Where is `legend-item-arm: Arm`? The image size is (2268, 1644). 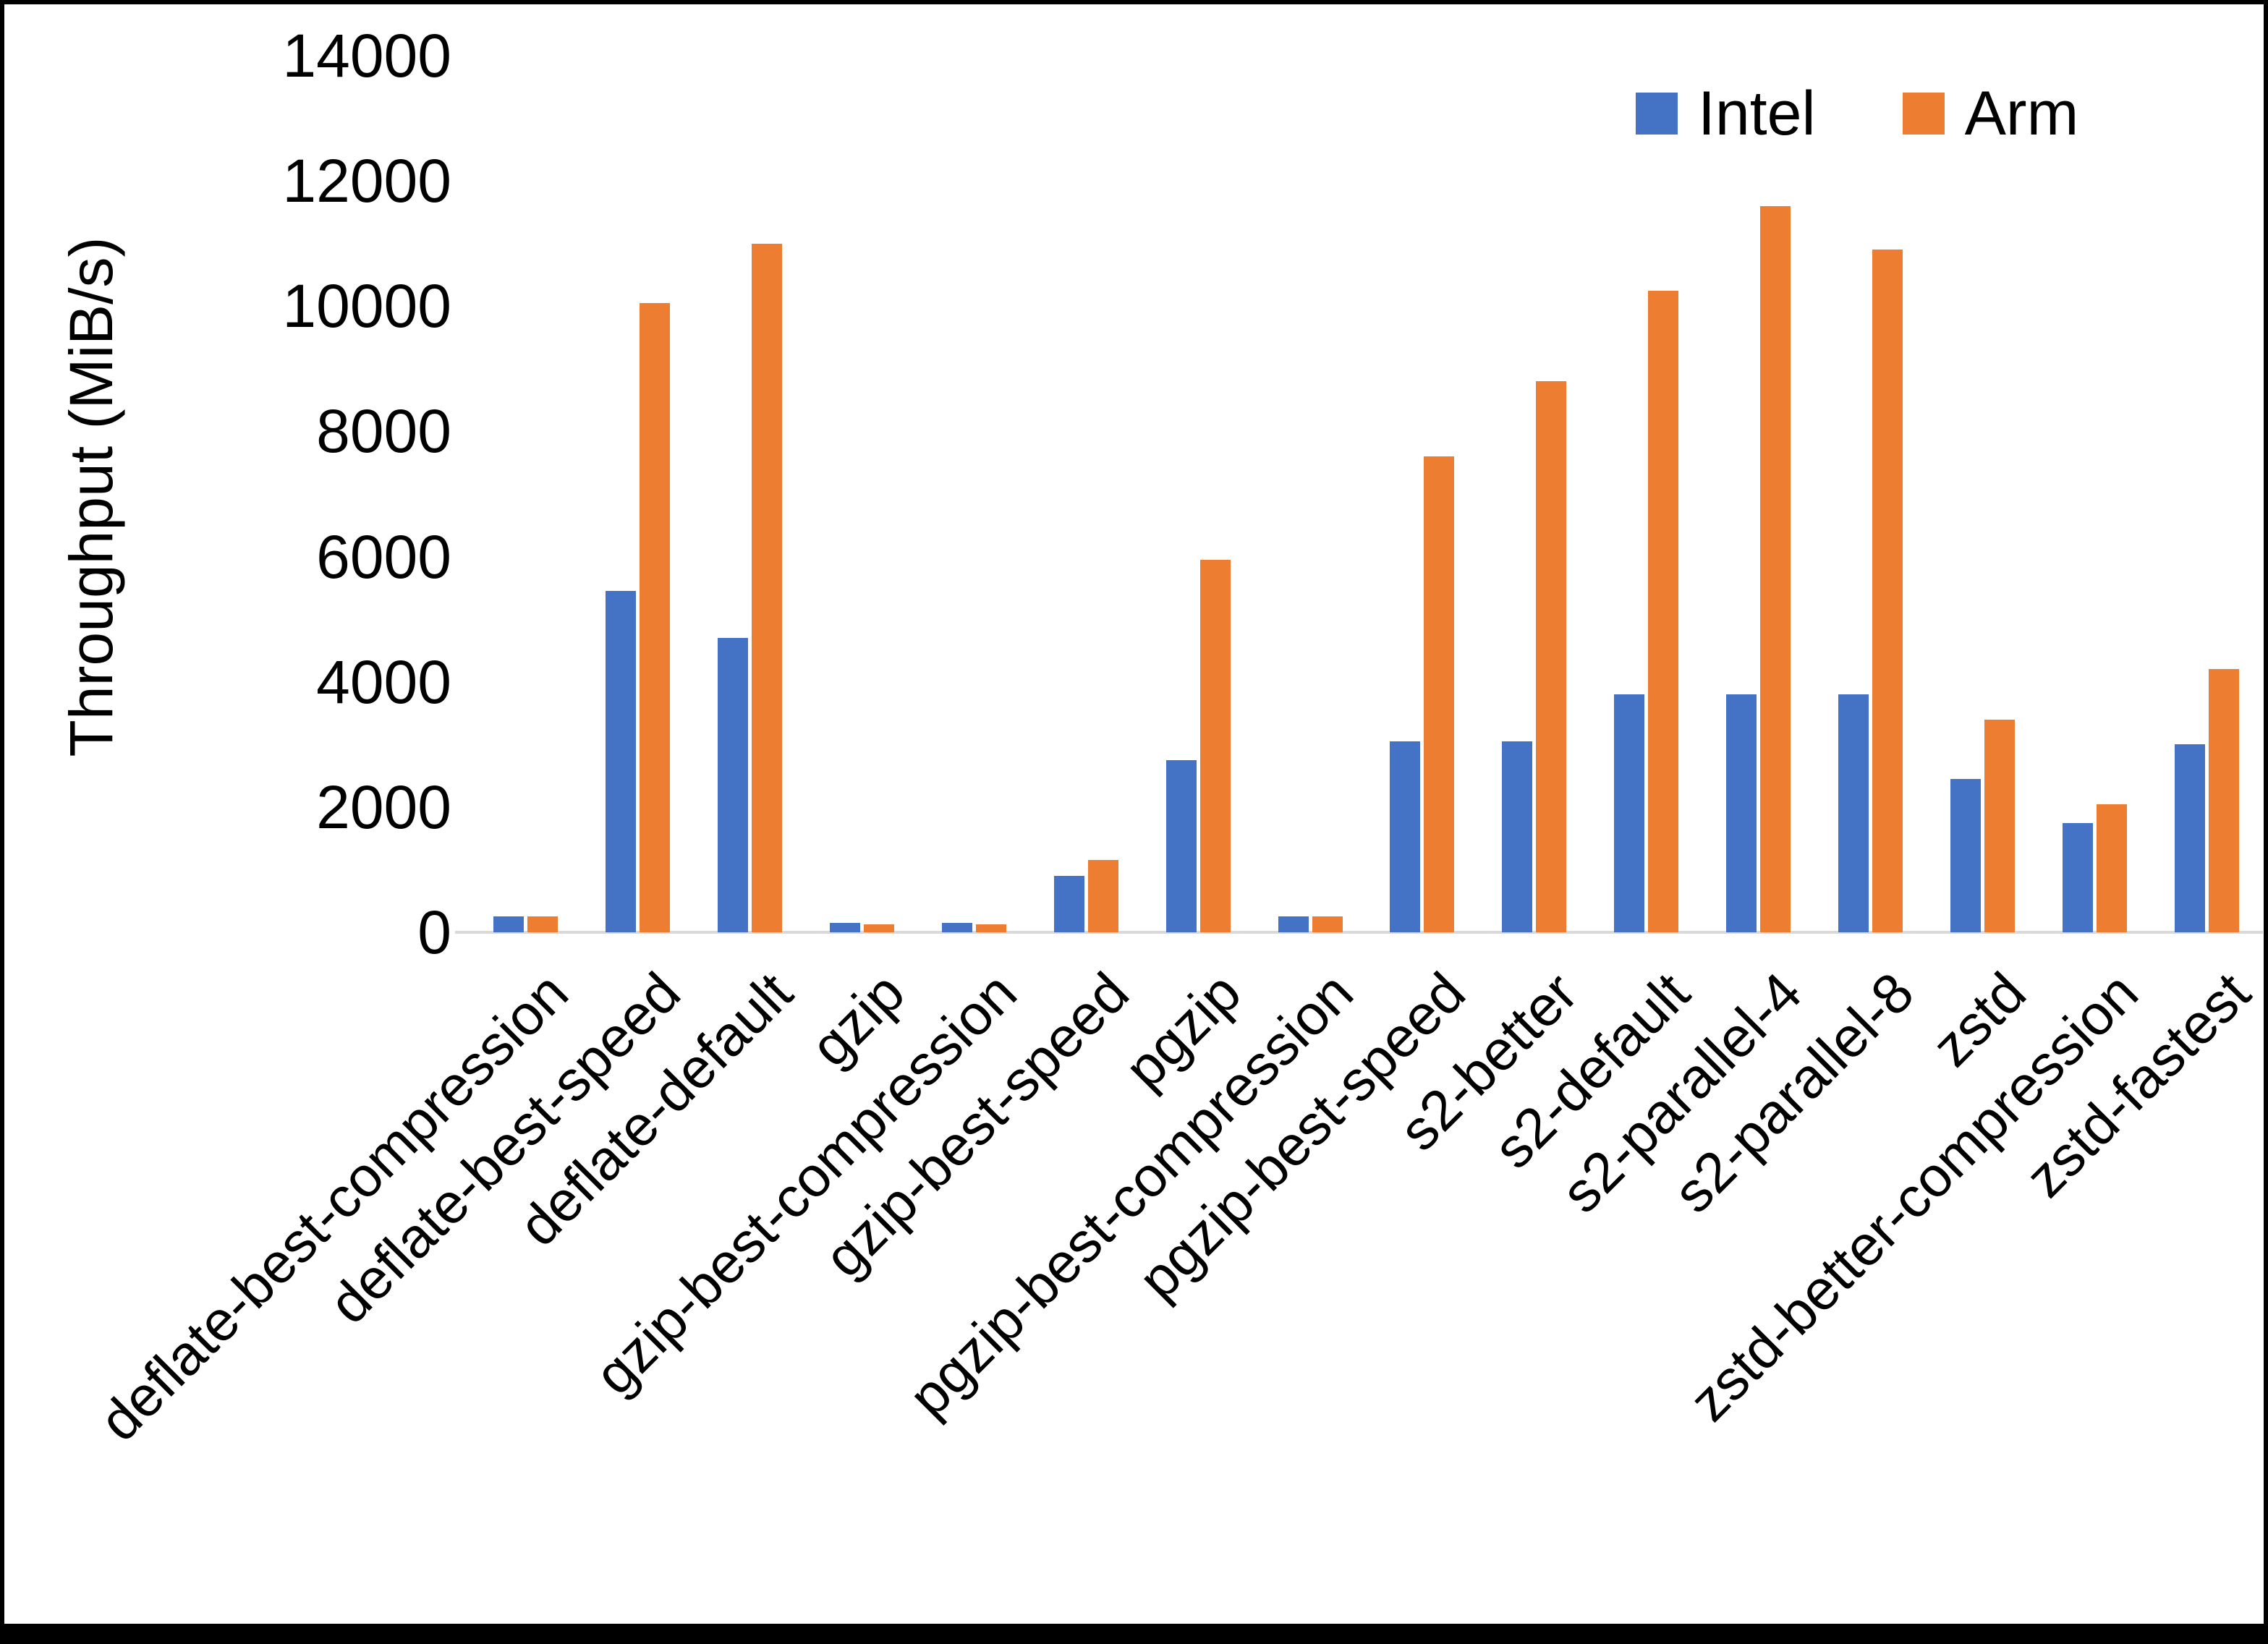
legend-item-arm: Arm is located at coordinates (1991, 113).